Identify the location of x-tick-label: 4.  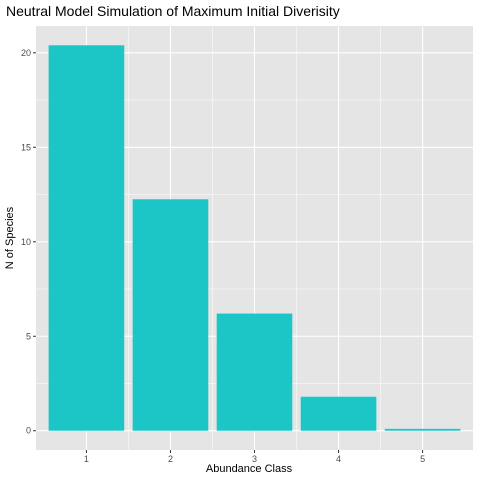
(338, 459).